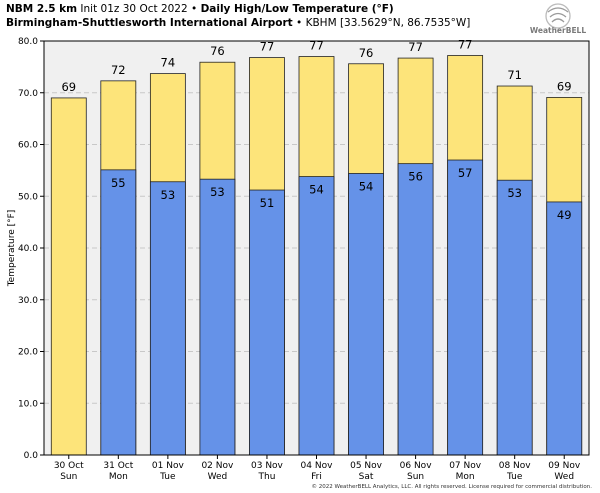 The height and width of the screenshot is (493, 600). I want to click on x-tick-date: 04 Nov, so click(317, 466).